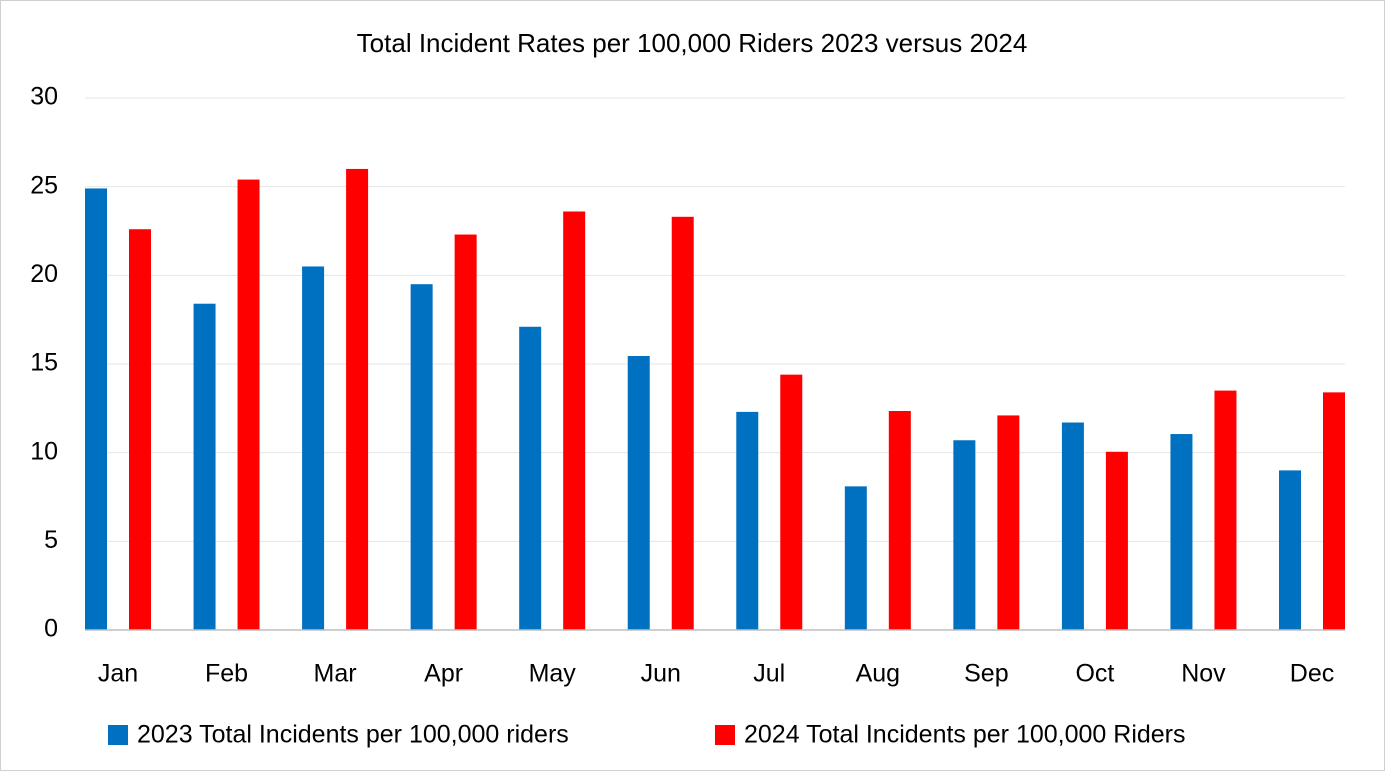 The height and width of the screenshot is (771, 1385). I want to click on y-tick-label: 20, so click(44, 274).